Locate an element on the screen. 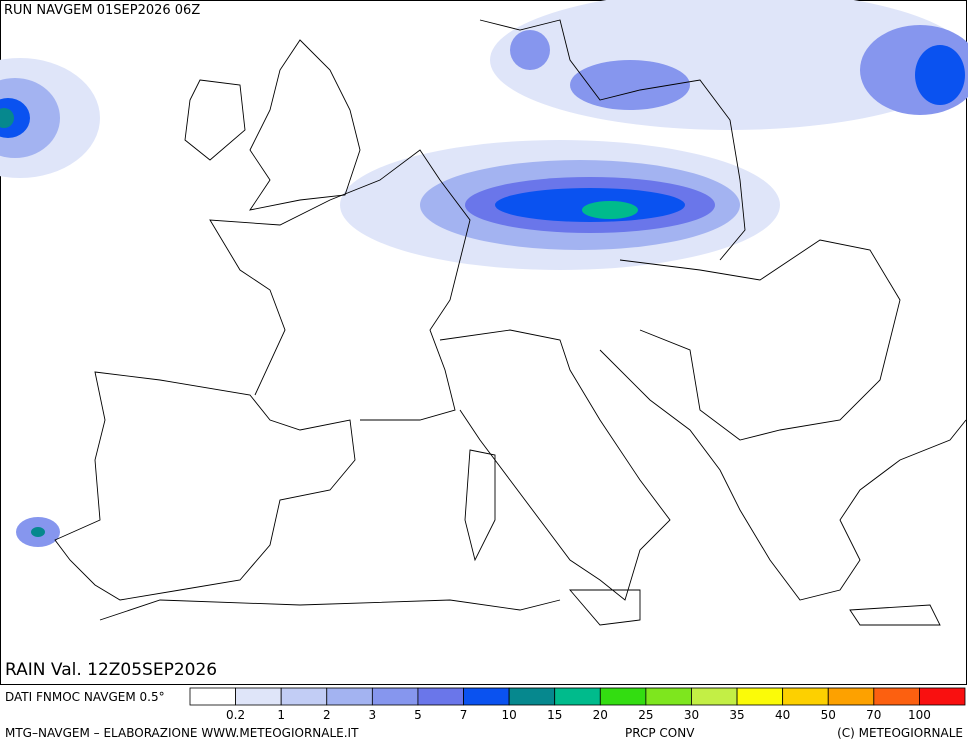  copyright: (C) METEOGIORNALE is located at coordinates (900, 733).